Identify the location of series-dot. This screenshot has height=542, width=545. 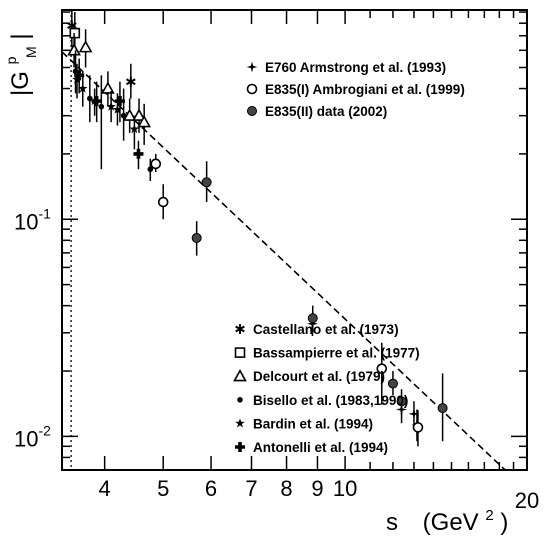
(113, 116).